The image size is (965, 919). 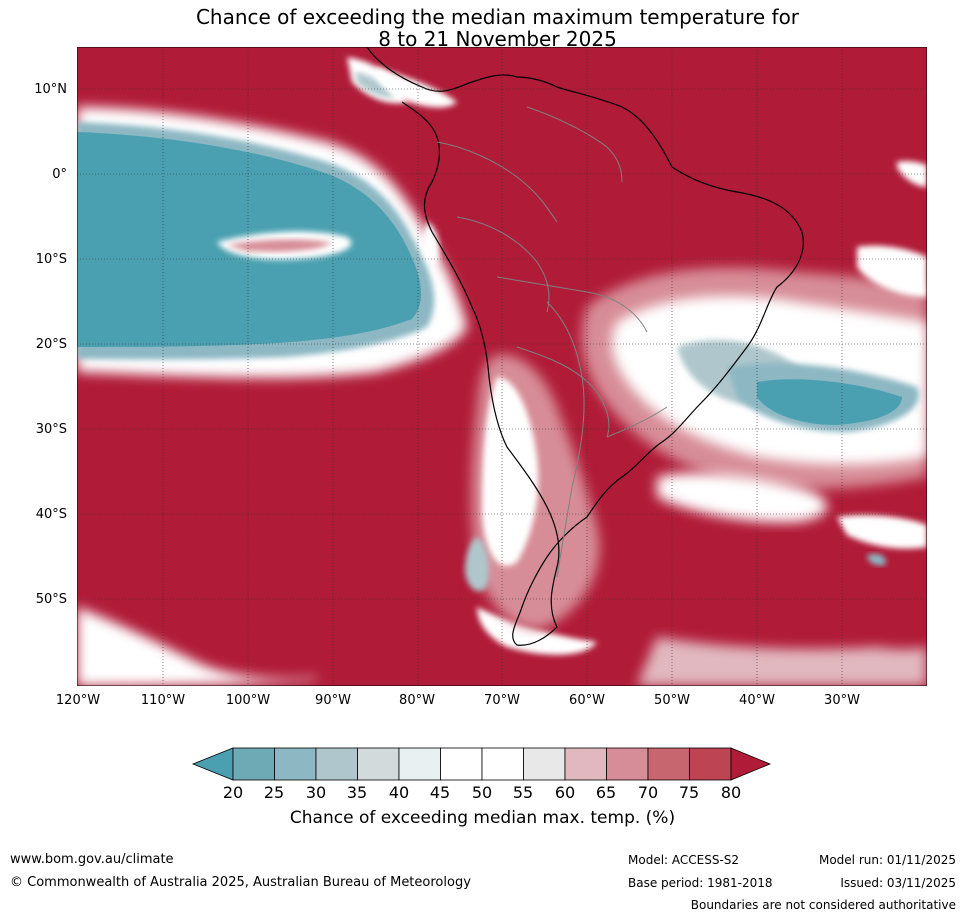 I want to click on lat-label-10s: 10°S, so click(x=51, y=259).